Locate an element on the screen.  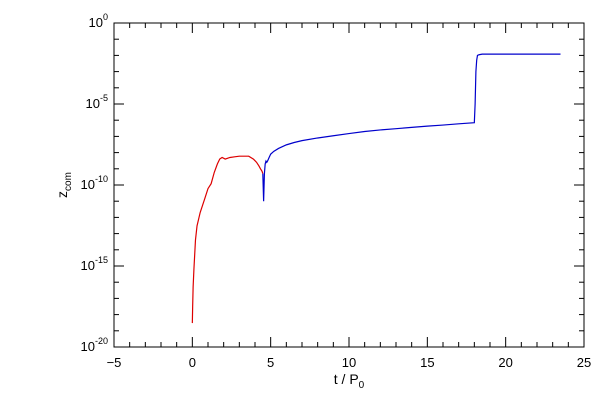
y-tick-label: 10⁰ is located at coordinates (98, 21).